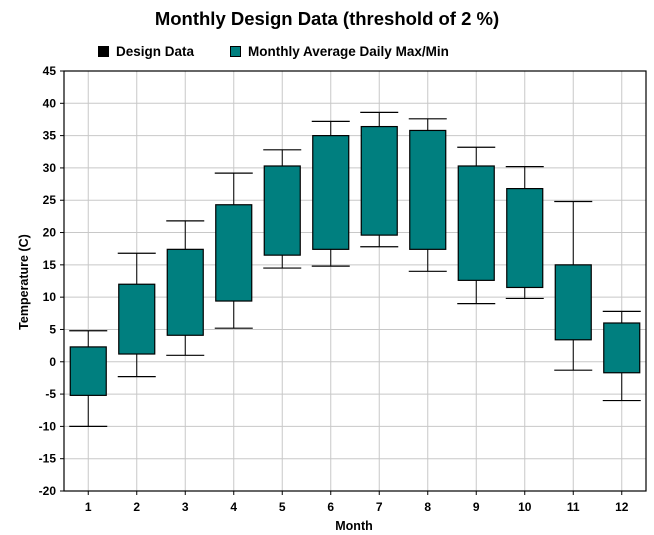 This screenshot has width=654, height=535. Describe the element at coordinates (24, 282) in the screenshot. I see `y-axis-label: Temperature (C)` at that location.